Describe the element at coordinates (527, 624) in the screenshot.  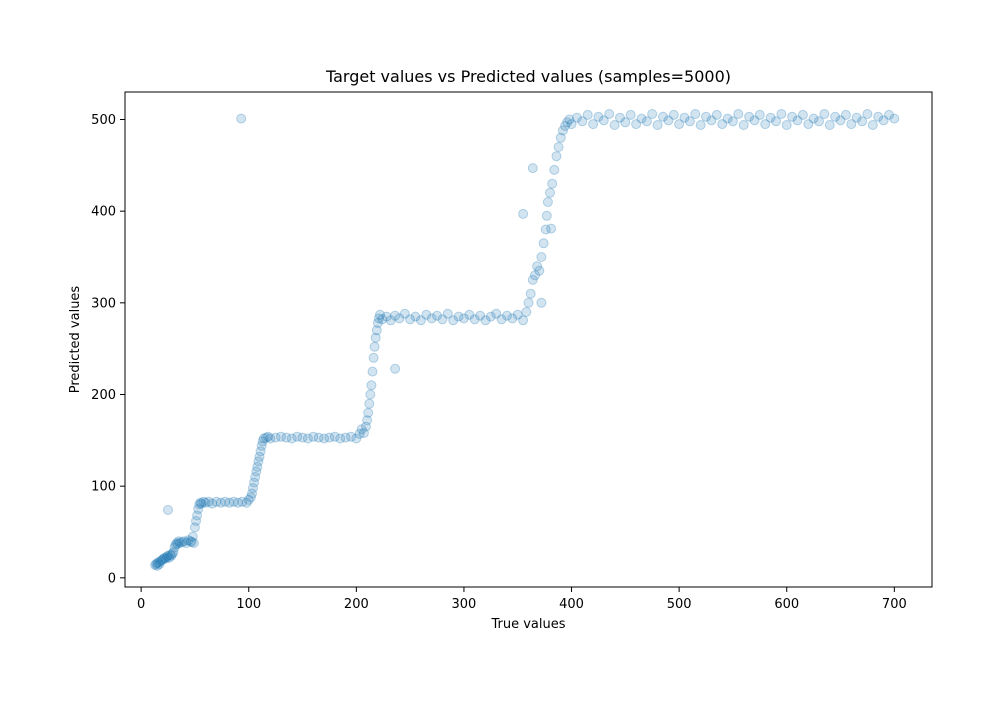
I see `x-axis-label: True values` at that location.